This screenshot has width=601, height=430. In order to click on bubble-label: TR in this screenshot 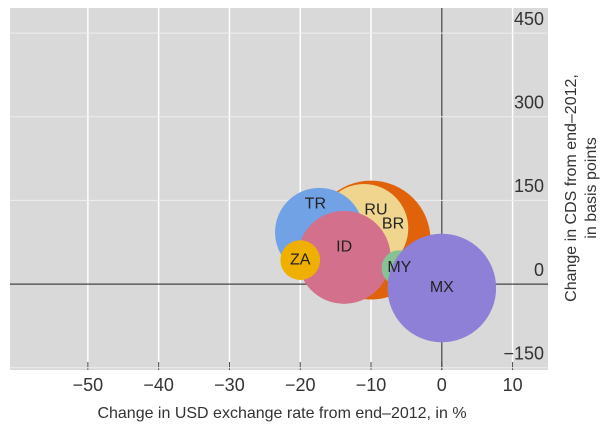, I will do `click(315, 203)`.